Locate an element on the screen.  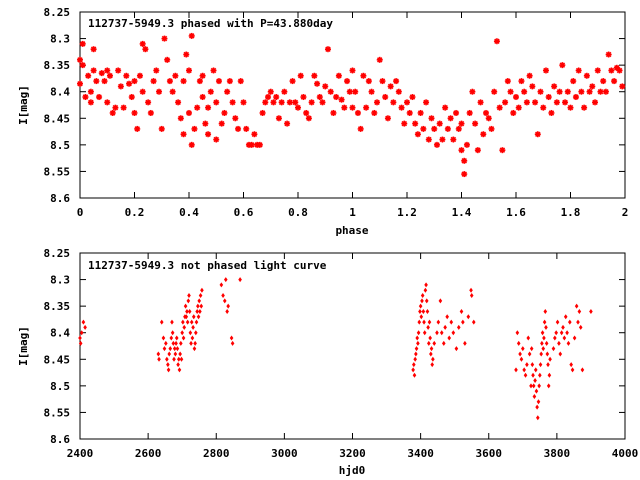
y-tick-label: 8.55 is located at coordinates (57, 171).